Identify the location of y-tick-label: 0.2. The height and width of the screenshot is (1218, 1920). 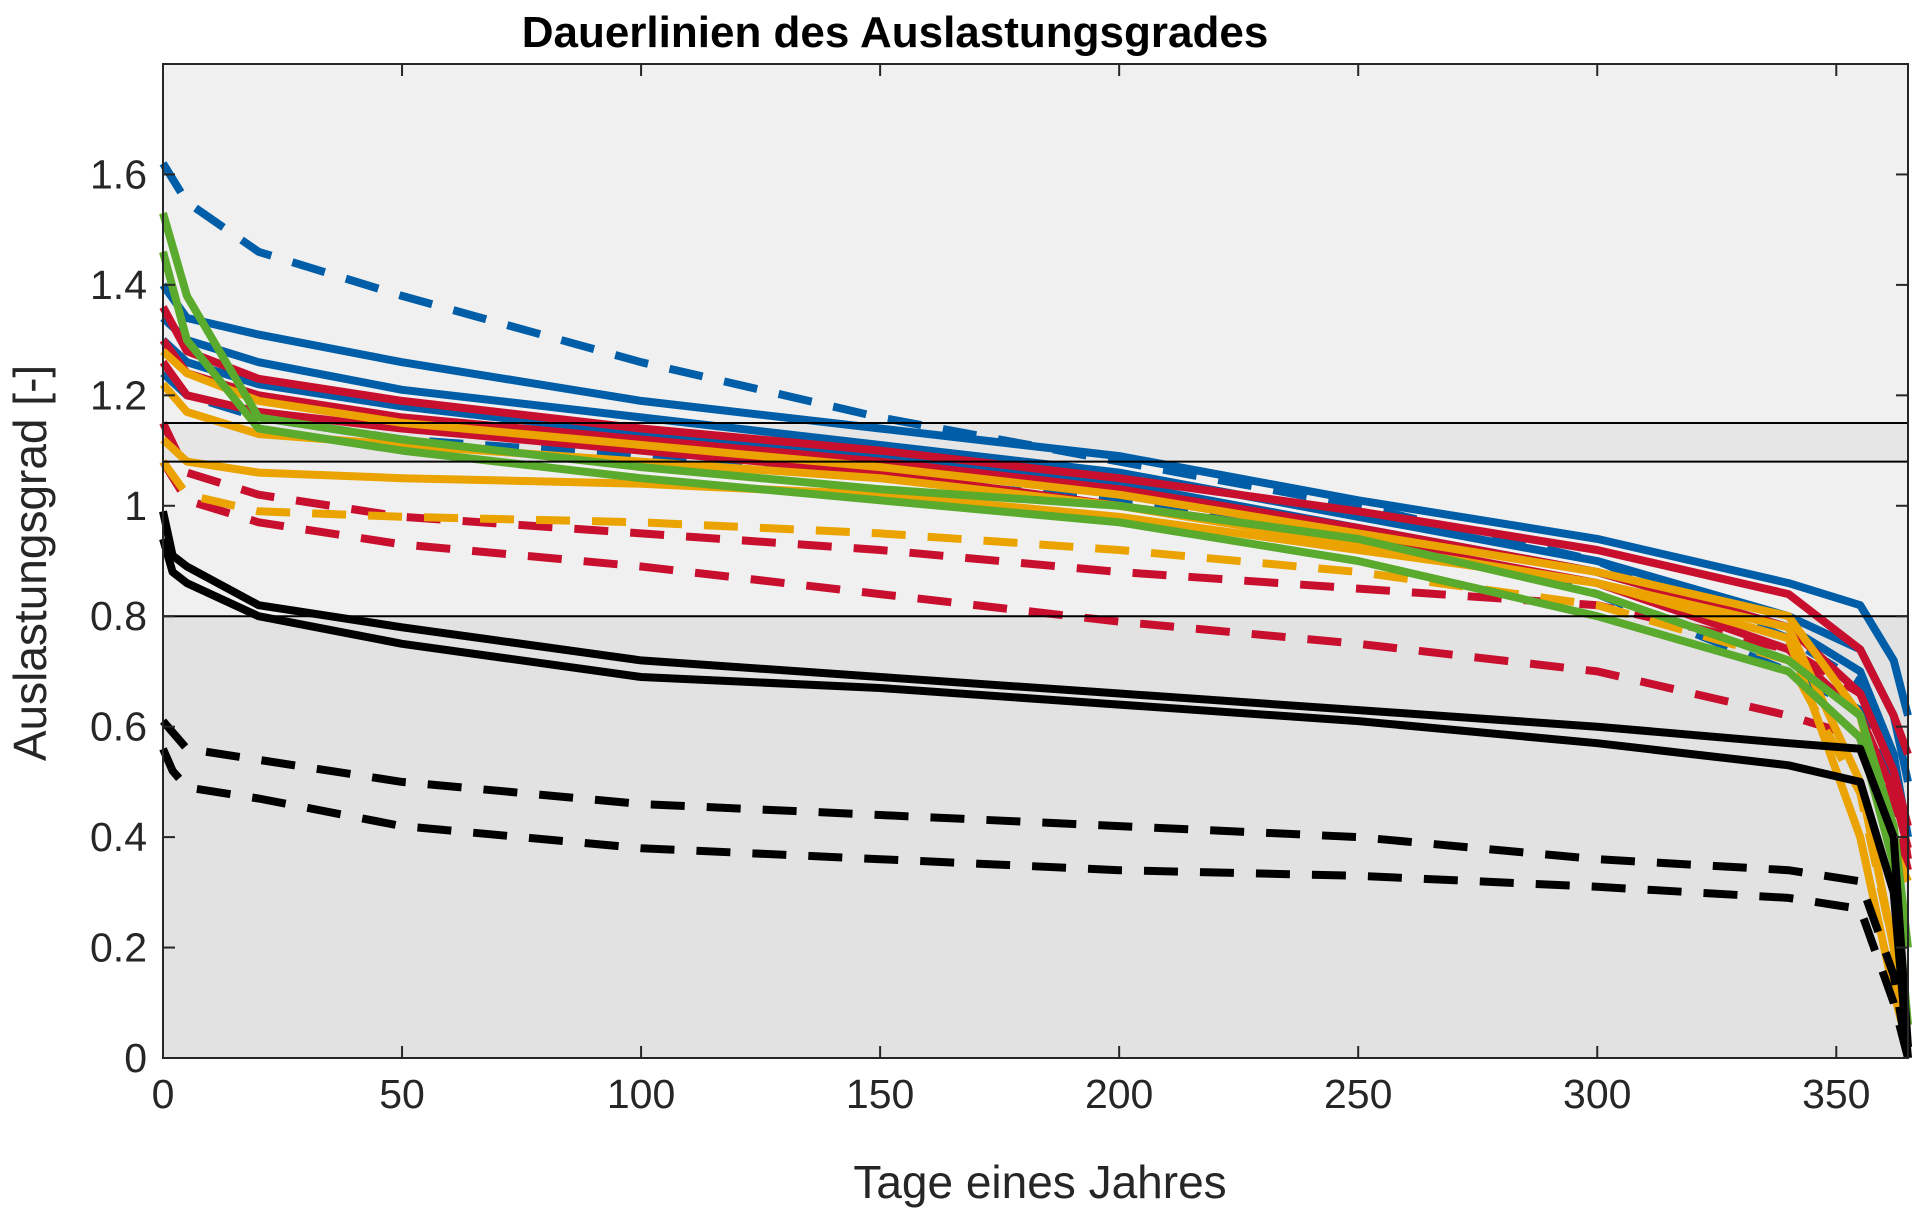
(118, 948).